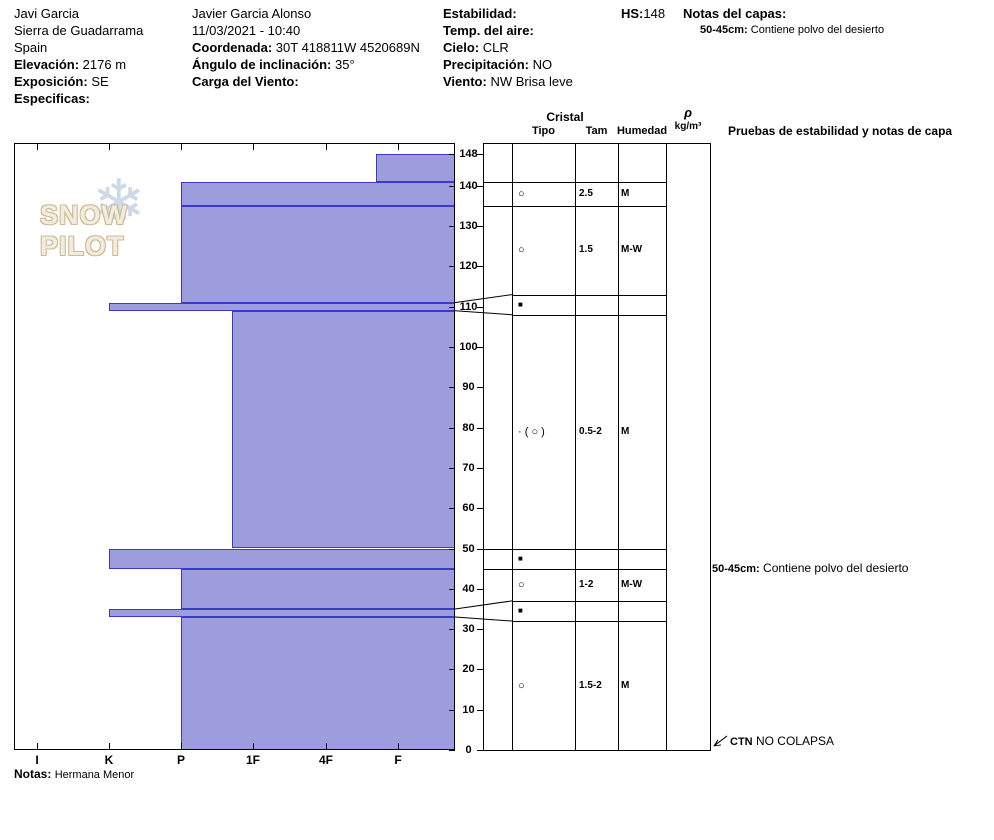 The image size is (994, 840). I want to click on grain-type-symbol: · ( ○ ), so click(531, 431).